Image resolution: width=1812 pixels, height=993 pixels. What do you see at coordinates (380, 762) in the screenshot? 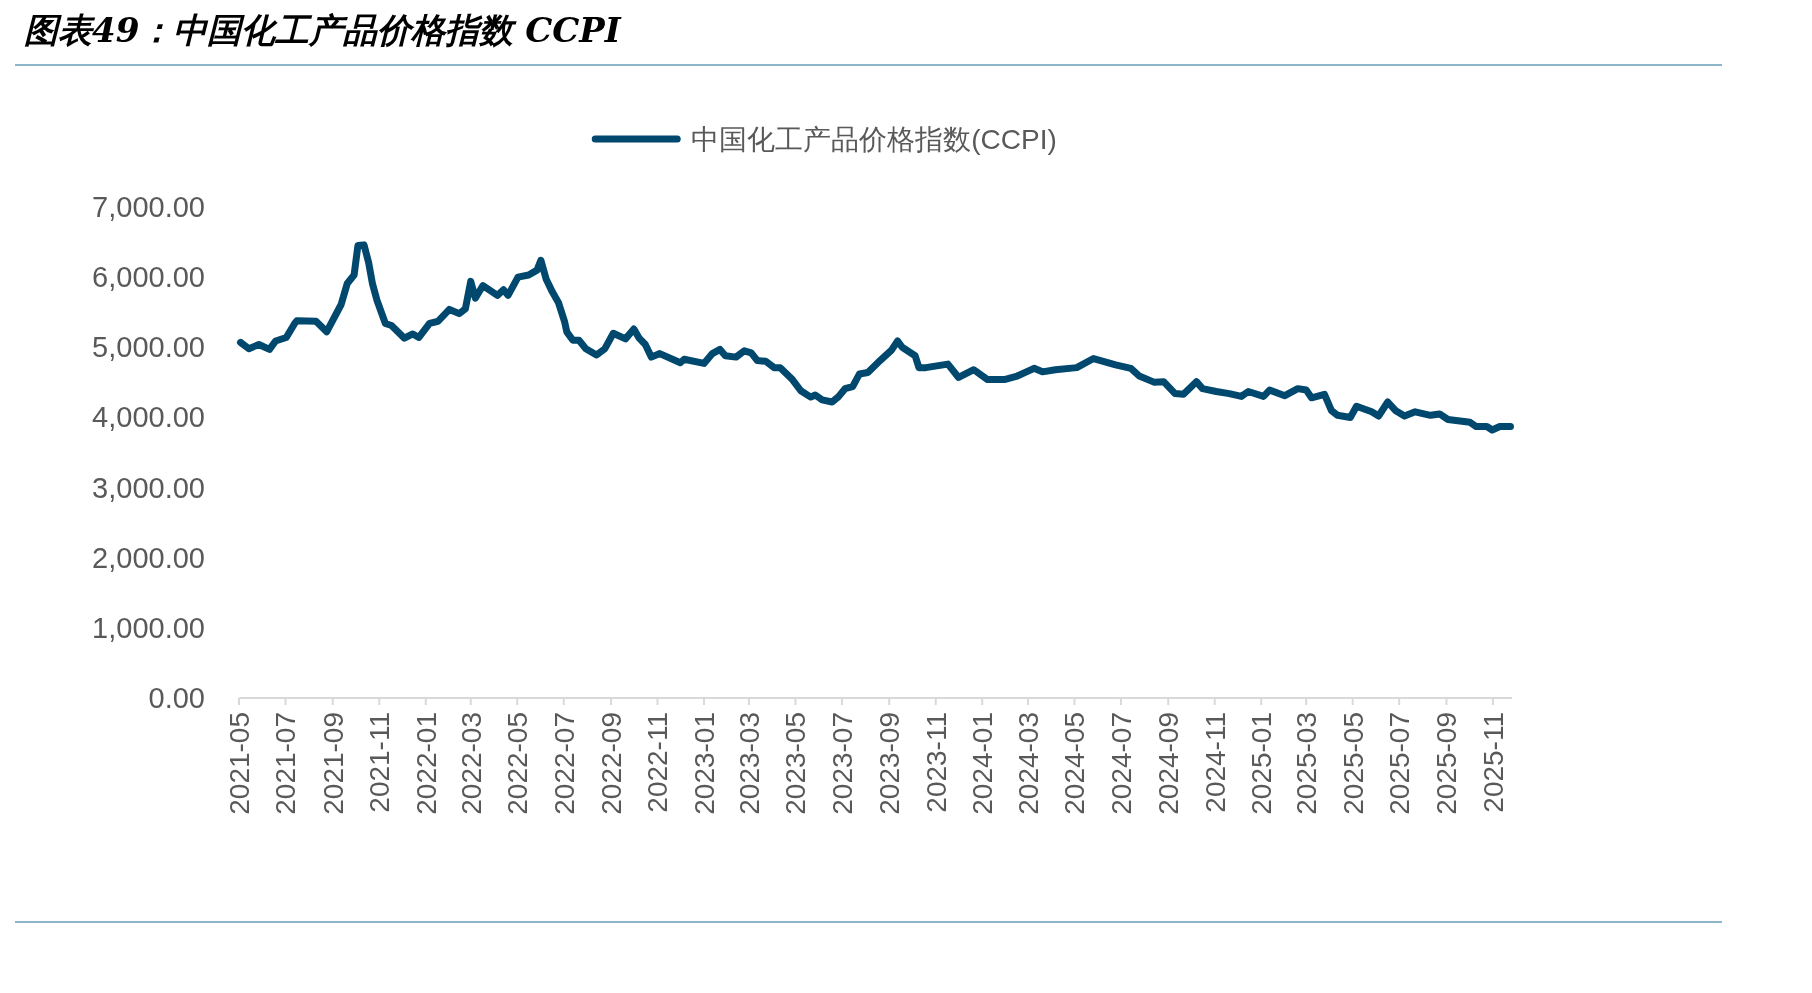
I see `x-tick-label: 2021-11` at bounding box center [380, 762].